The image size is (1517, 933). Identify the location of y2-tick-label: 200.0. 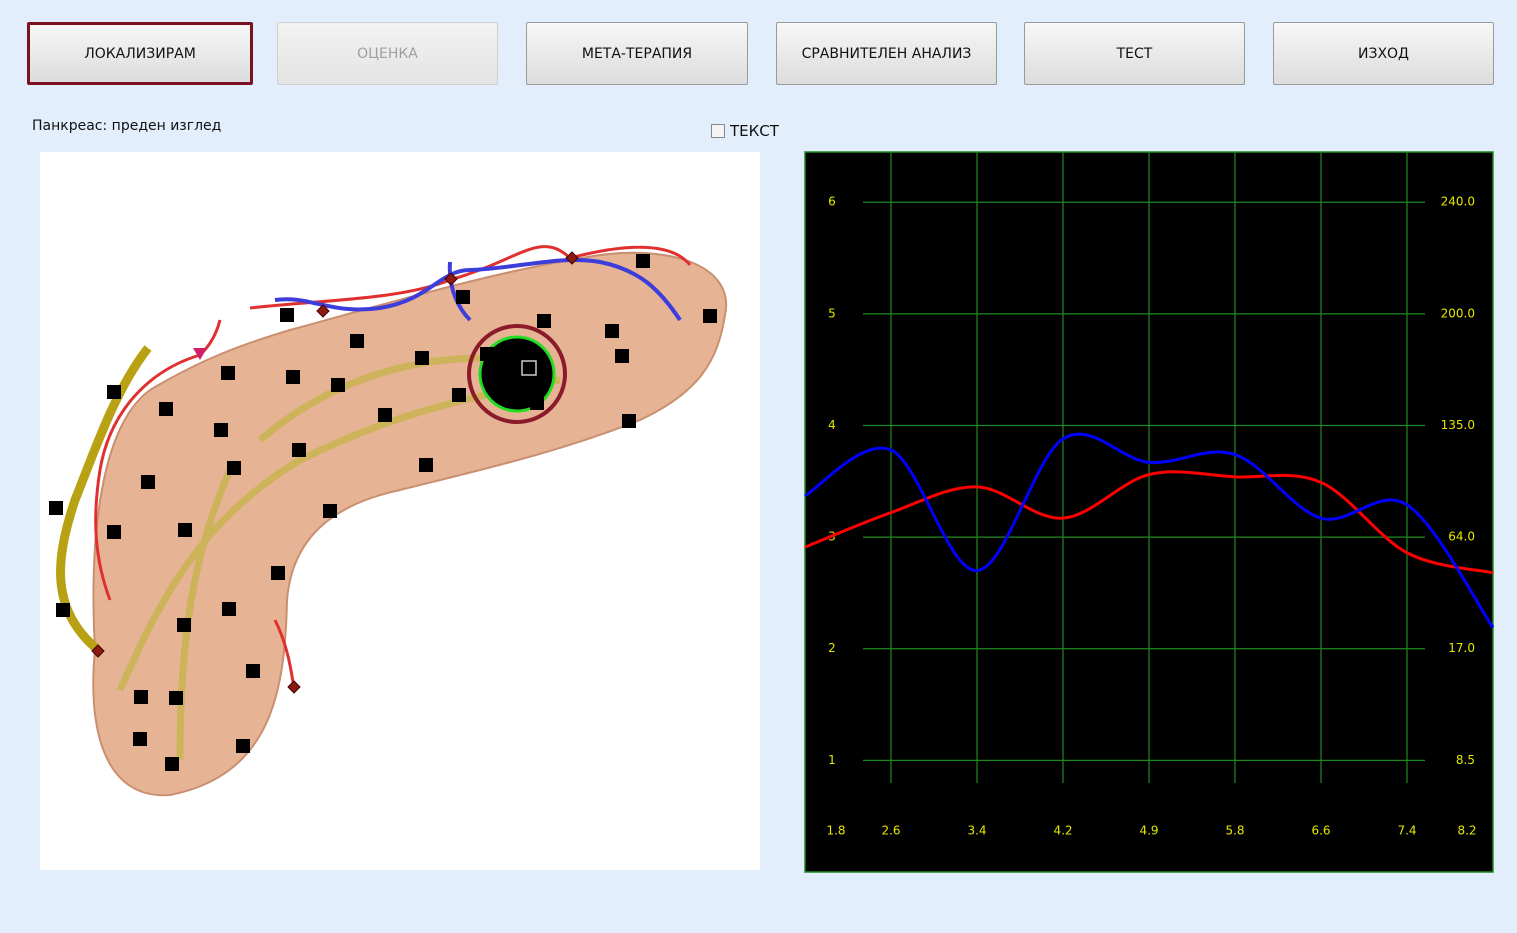
(1458, 313).